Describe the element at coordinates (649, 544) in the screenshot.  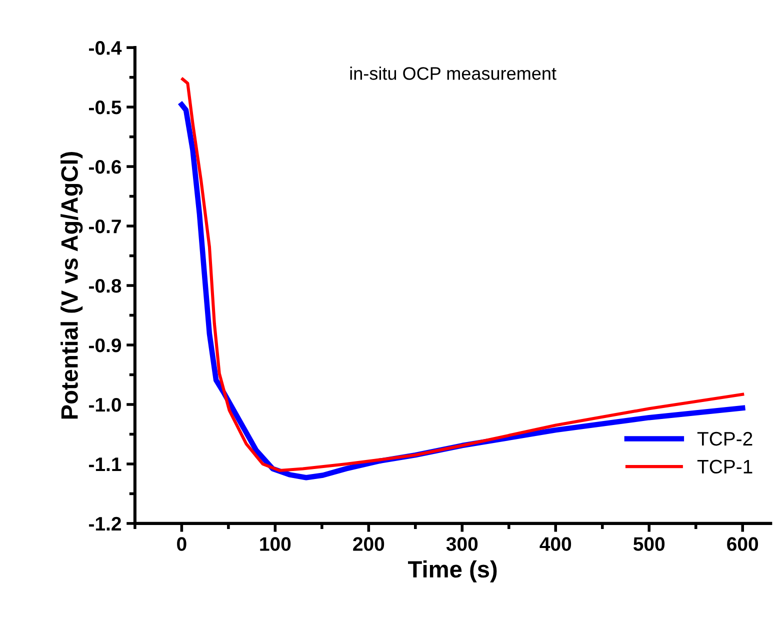
I see `x-tick-label: 500` at that location.